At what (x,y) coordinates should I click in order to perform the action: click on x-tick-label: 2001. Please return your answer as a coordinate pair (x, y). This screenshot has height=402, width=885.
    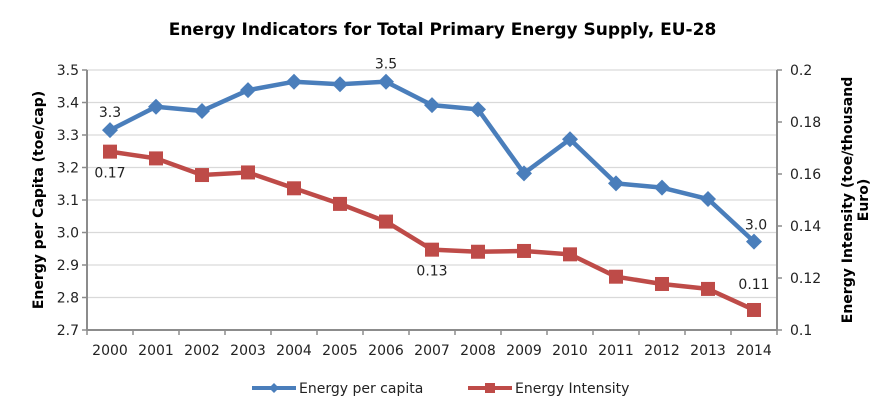
    Looking at the image, I should click on (156, 351).